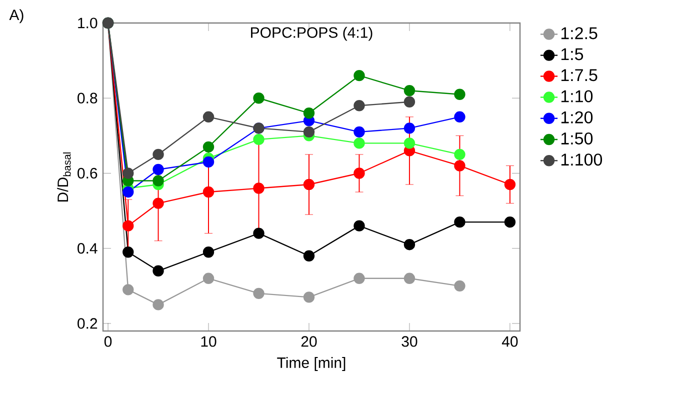  I want to click on x-axis-title: Time [min], so click(311, 364).